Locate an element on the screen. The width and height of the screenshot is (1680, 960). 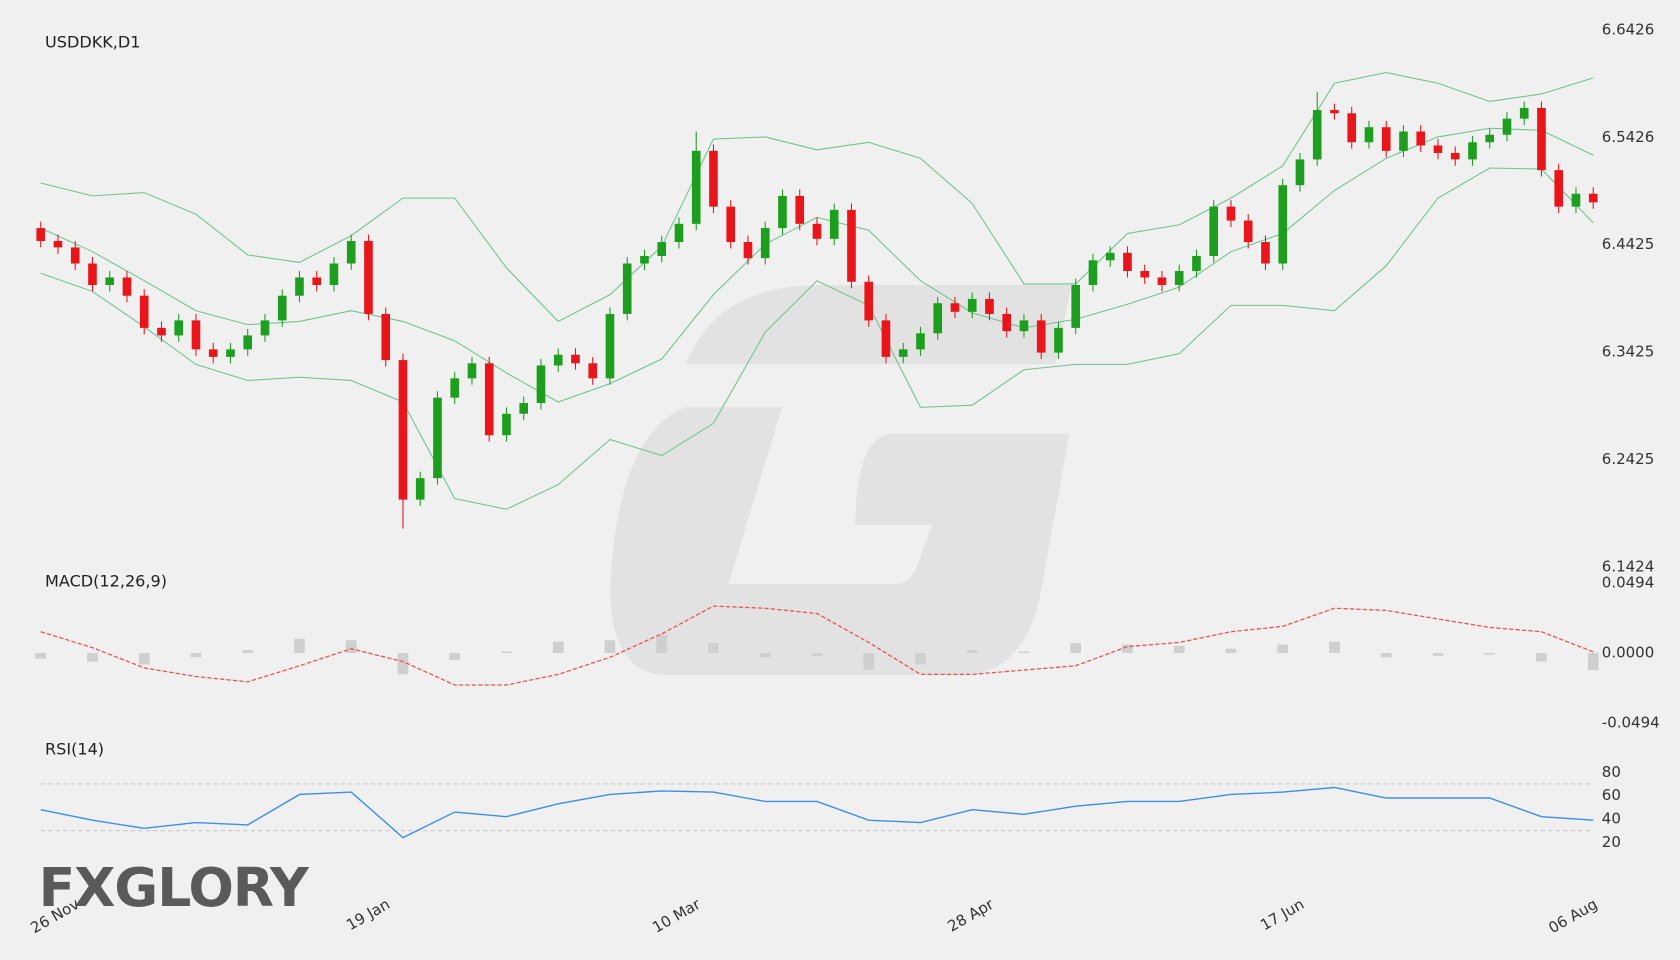
macd-signal-line is located at coordinates (817, 645).